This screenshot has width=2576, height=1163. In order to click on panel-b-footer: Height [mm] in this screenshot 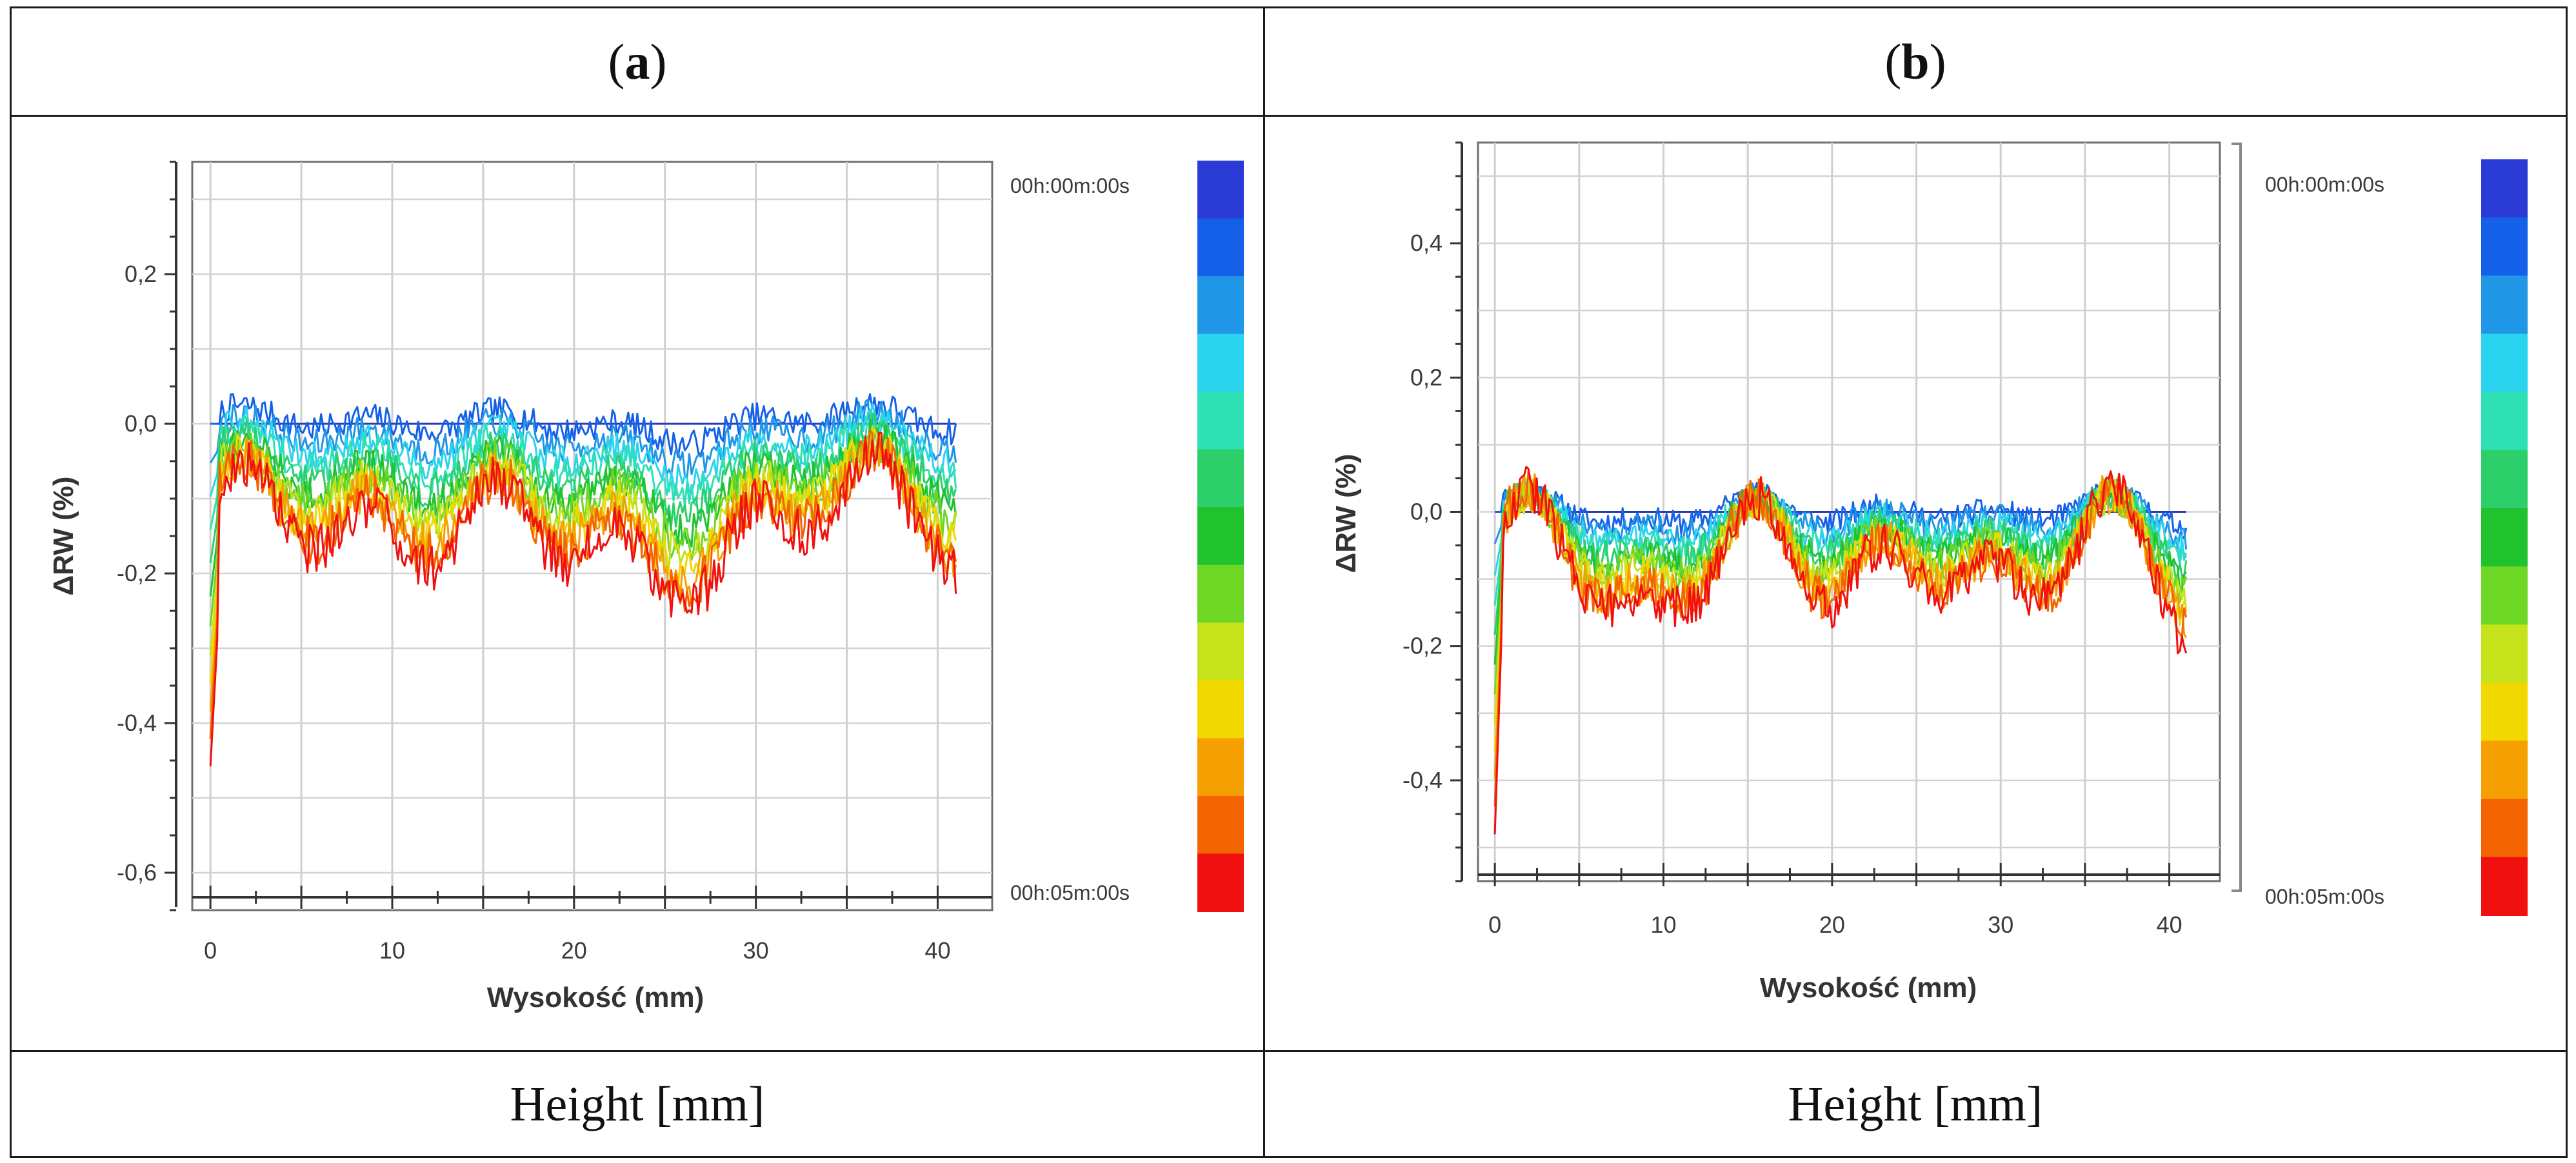, I will do `click(1915, 1104)`.